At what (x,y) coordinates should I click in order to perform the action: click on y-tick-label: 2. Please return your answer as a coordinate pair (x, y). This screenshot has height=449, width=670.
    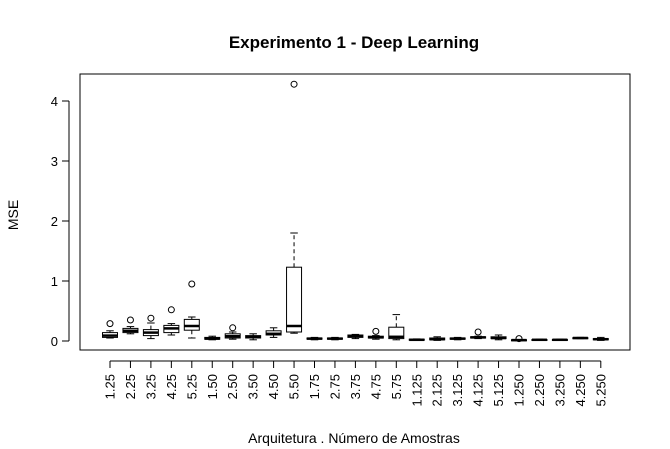
    Looking at the image, I should click on (54, 221).